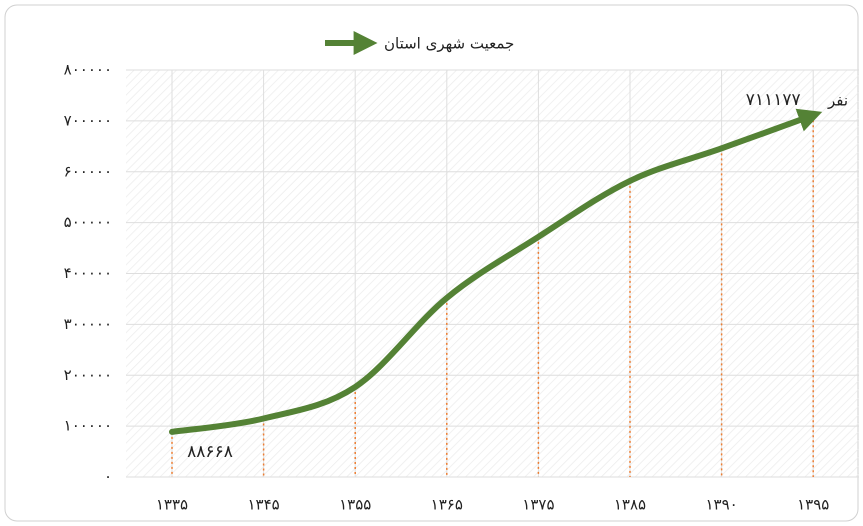 The height and width of the screenshot is (526, 863). Describe the element at coordinates (263, 505) in the screenshot. I see `x-tick-label: ۱۳۴۵` at that location.